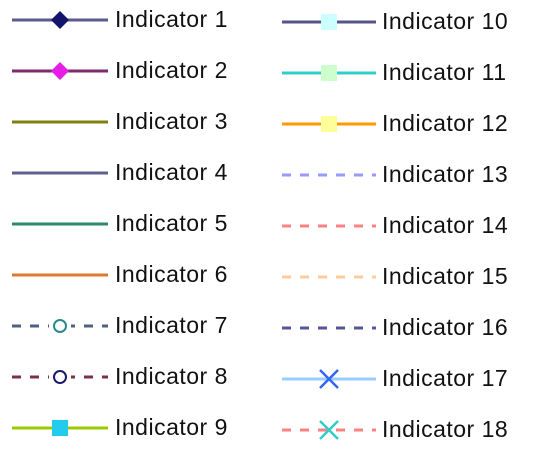  I want to click on legend-label: Indicator 5, so click(171, 223).